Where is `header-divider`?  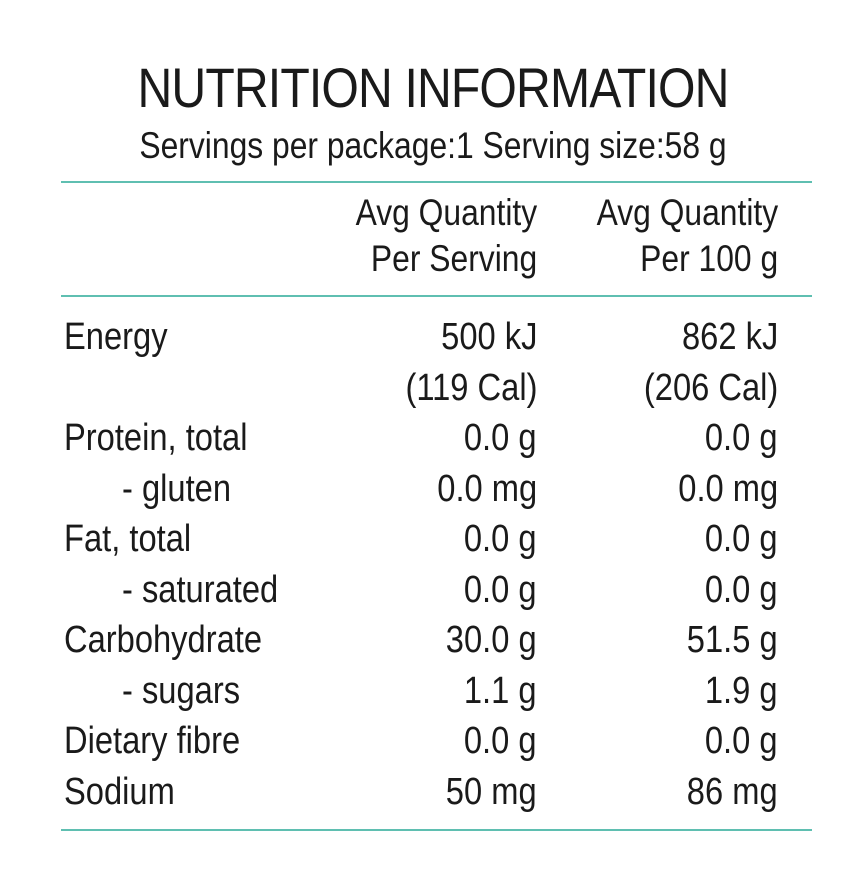
header-divider is located at coordinates (436, 296).